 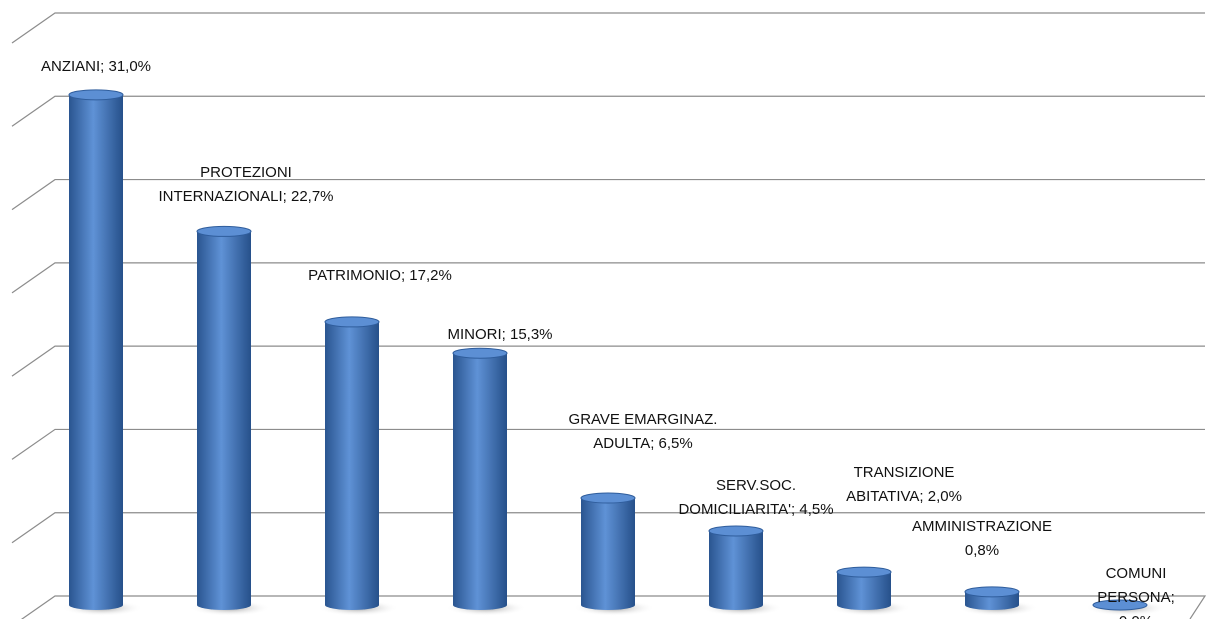 What do you see at coordinates (904, 485) in the screenshot?
I see `data-label: TRANSIZIONE ABITATIVA; 2,0%` at bounding box center [904, 485].